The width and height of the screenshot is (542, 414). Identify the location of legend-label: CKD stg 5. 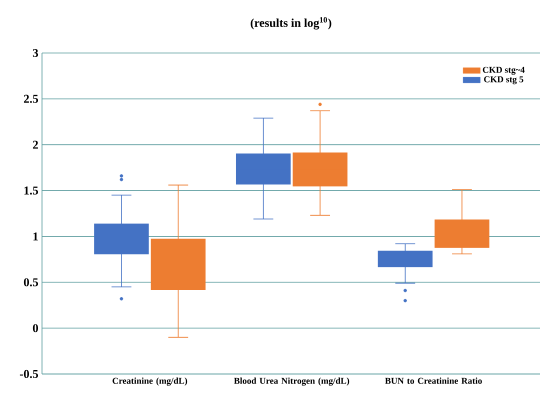
(504, 80).